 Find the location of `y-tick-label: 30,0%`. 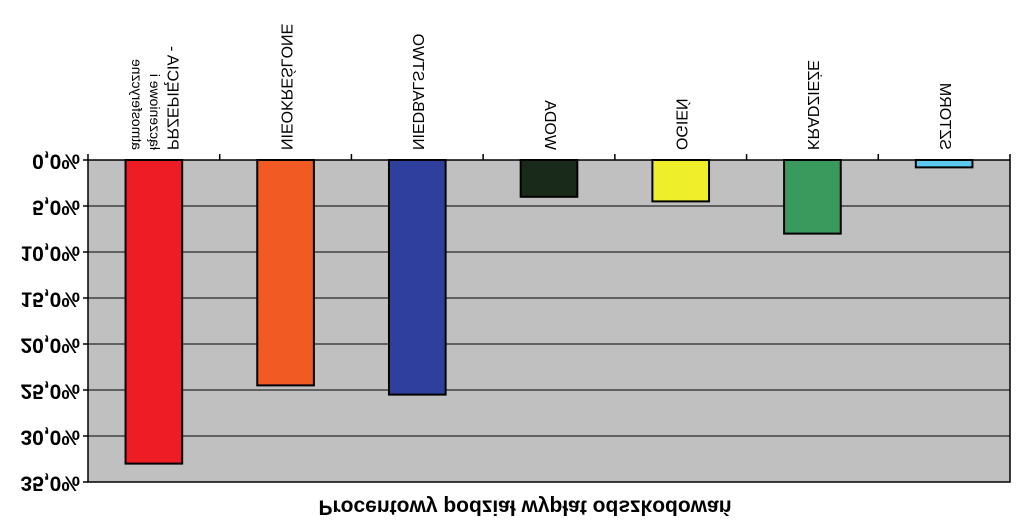

y-tick-label: 30,0% is located at coordinates (50, 436).